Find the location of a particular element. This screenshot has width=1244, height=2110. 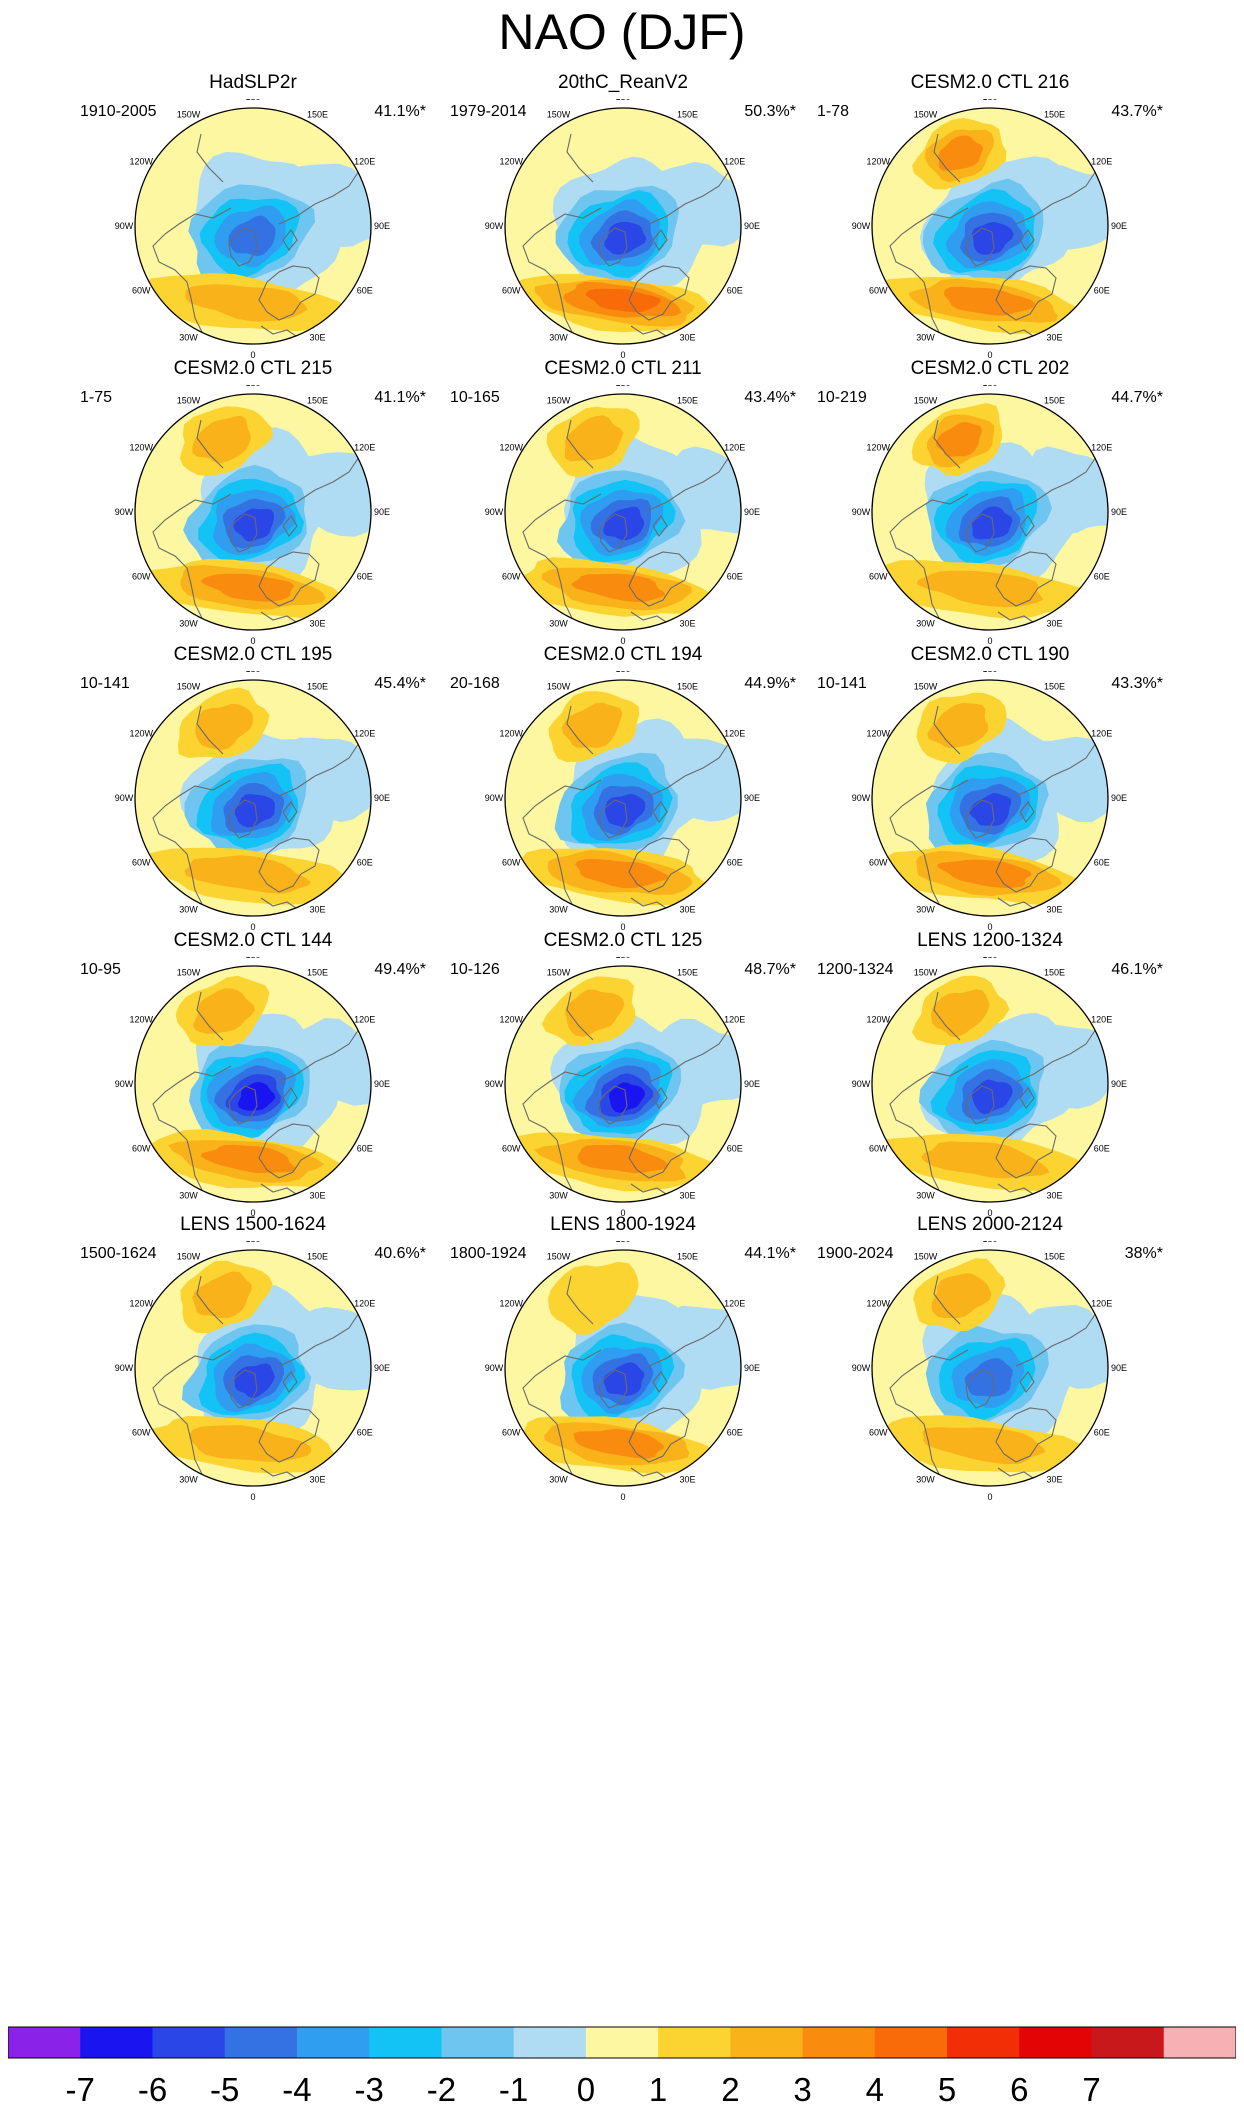

panel-variance: 41.1%* is located at coordinates (400, 111).